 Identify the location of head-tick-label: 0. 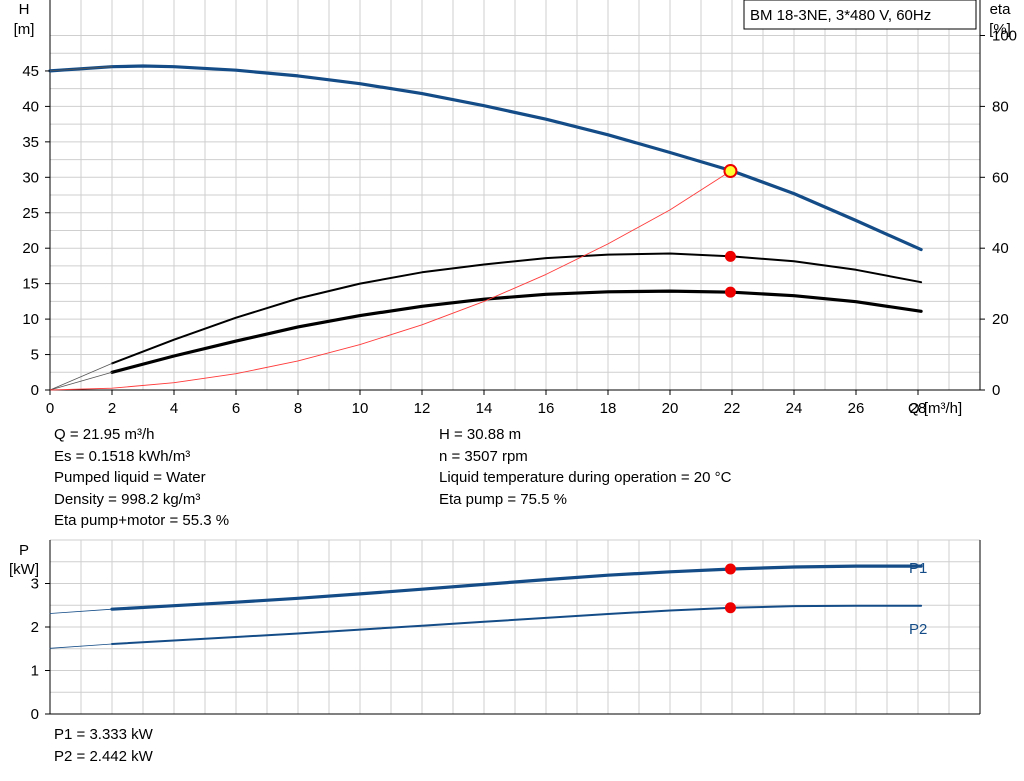
(35, 390).